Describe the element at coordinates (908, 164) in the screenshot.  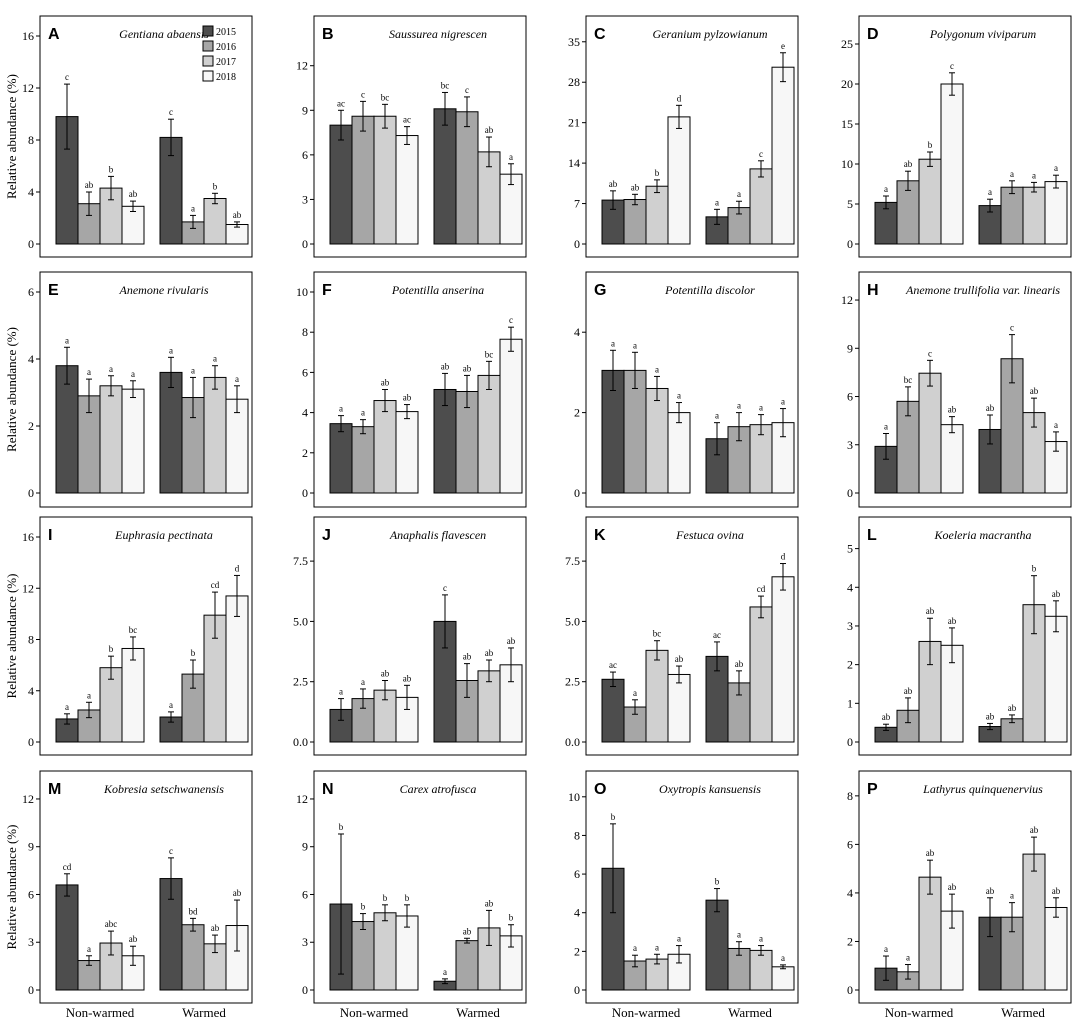
I see `sig-letter-d: ab` at that location.